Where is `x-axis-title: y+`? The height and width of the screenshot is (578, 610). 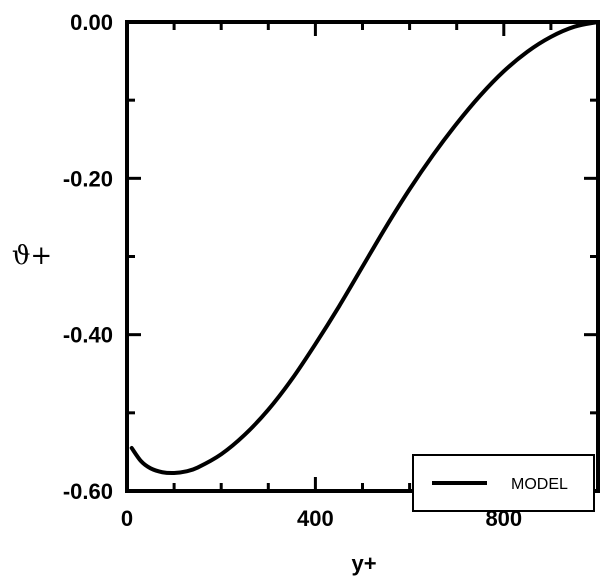
x-axis-title: y+ is located at coordinates (363, 563).